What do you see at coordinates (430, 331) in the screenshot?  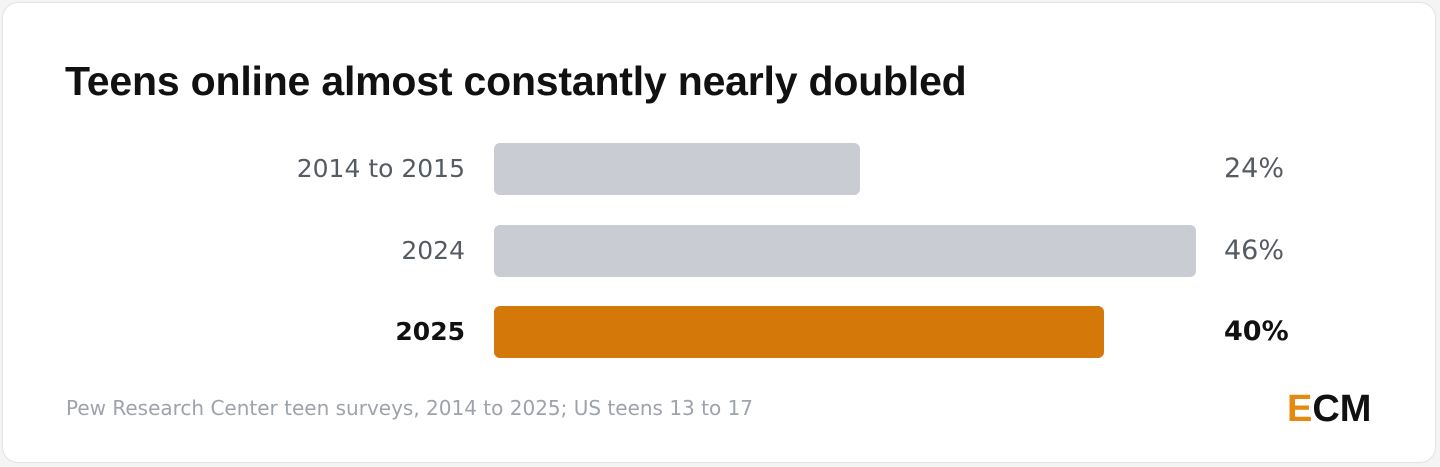 I see `category-label: 2025` at bounding box center [430, 331].